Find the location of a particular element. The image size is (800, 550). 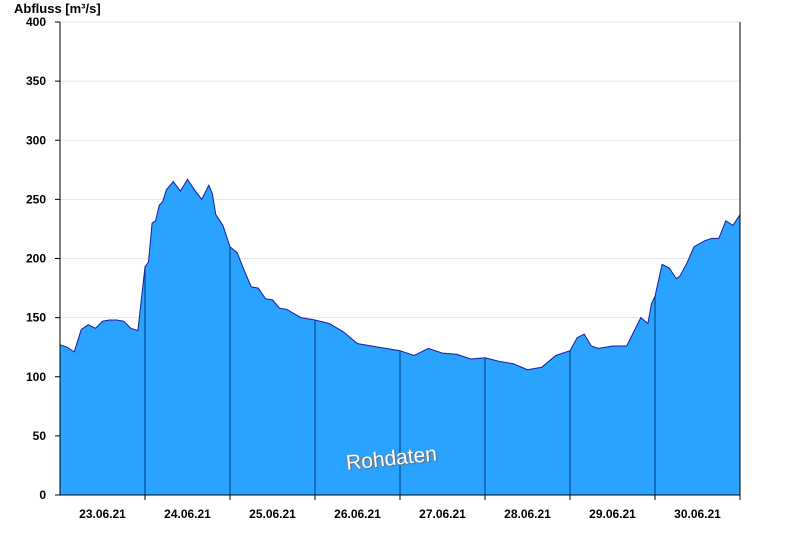

x-tick-label: 28.06.21 is located at coordinates (527, 514).